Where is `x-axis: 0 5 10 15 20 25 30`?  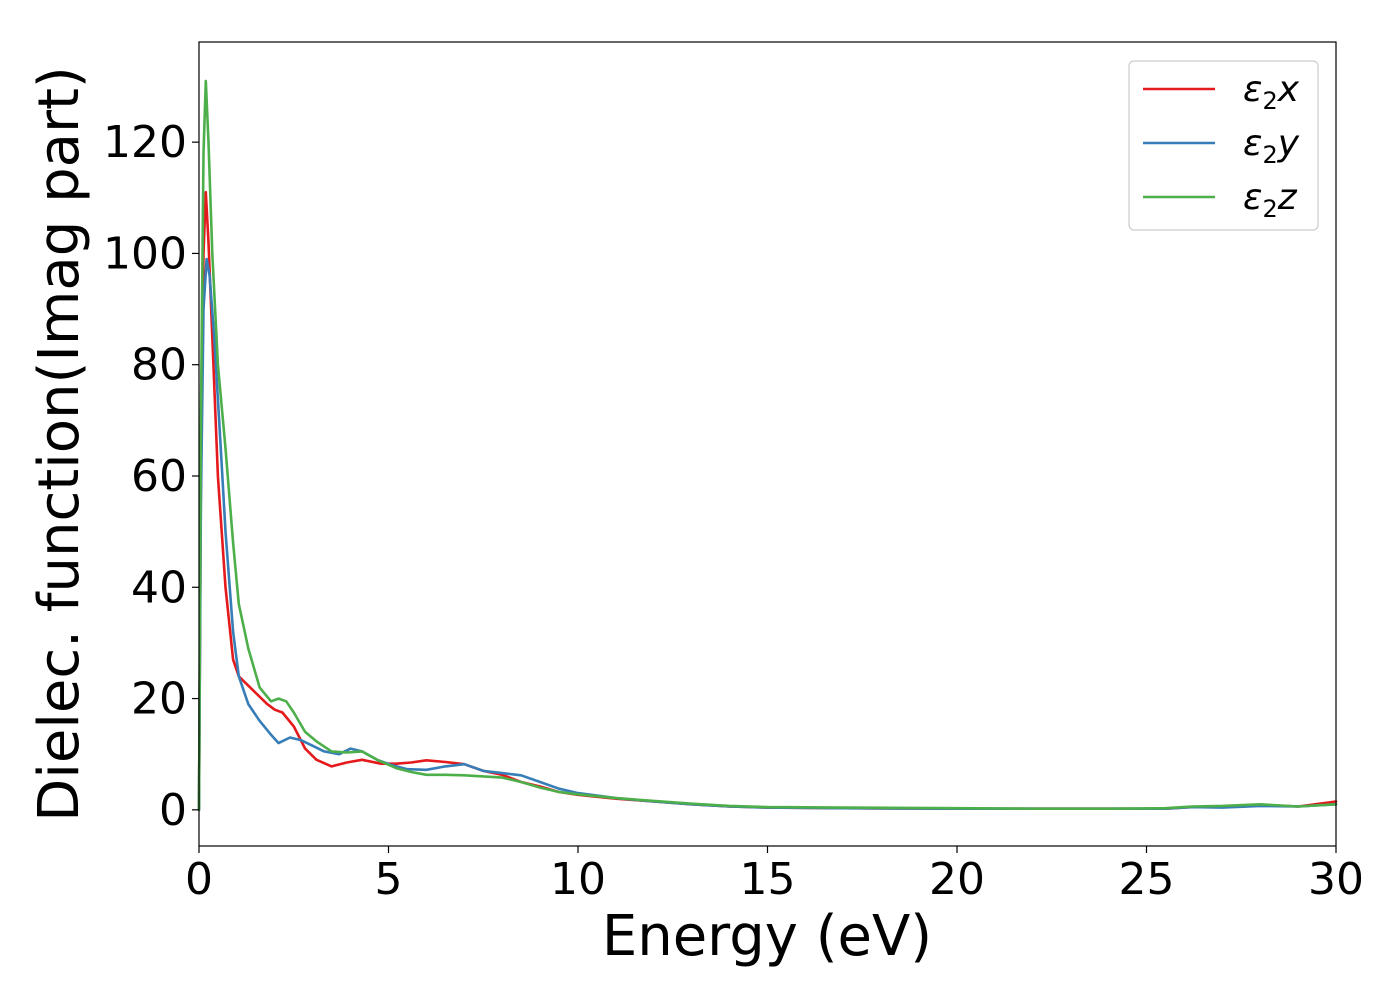 x-axis: 0 5 10 15 20 25 30 is located at coordinates (774, 875).